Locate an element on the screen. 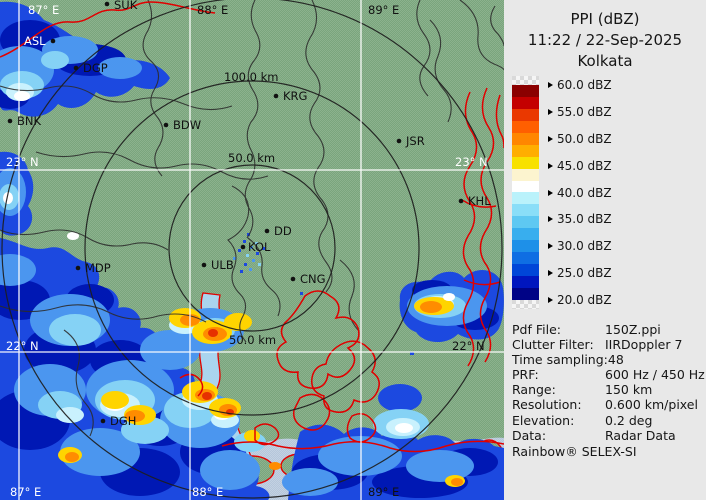  legend-color-bar is located at coordinates (525, 192).